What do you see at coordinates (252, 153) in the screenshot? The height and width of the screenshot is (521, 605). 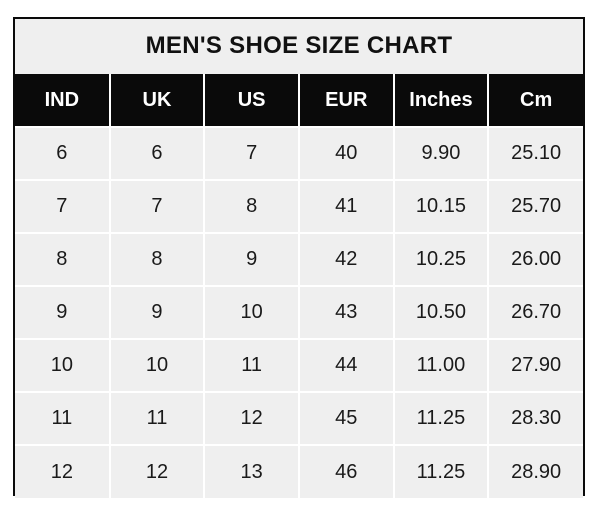 I see `cell-us: 7` at bounding box center [252, 153].